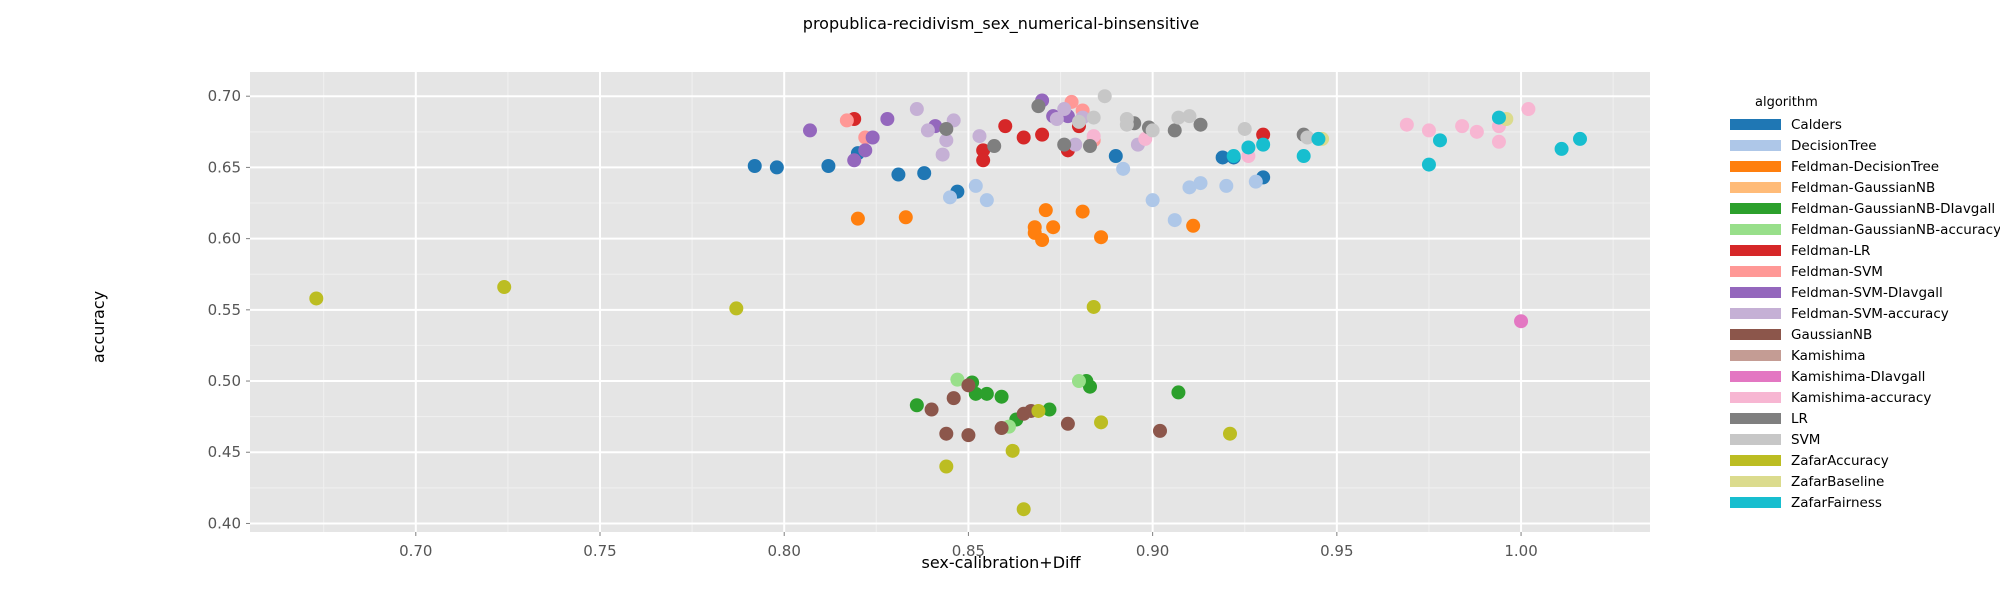  What do you see at coordinates (1152, 551) in the screenshot?
I see `x-tick-label: 0.90` at bounding box center [1152, 551].